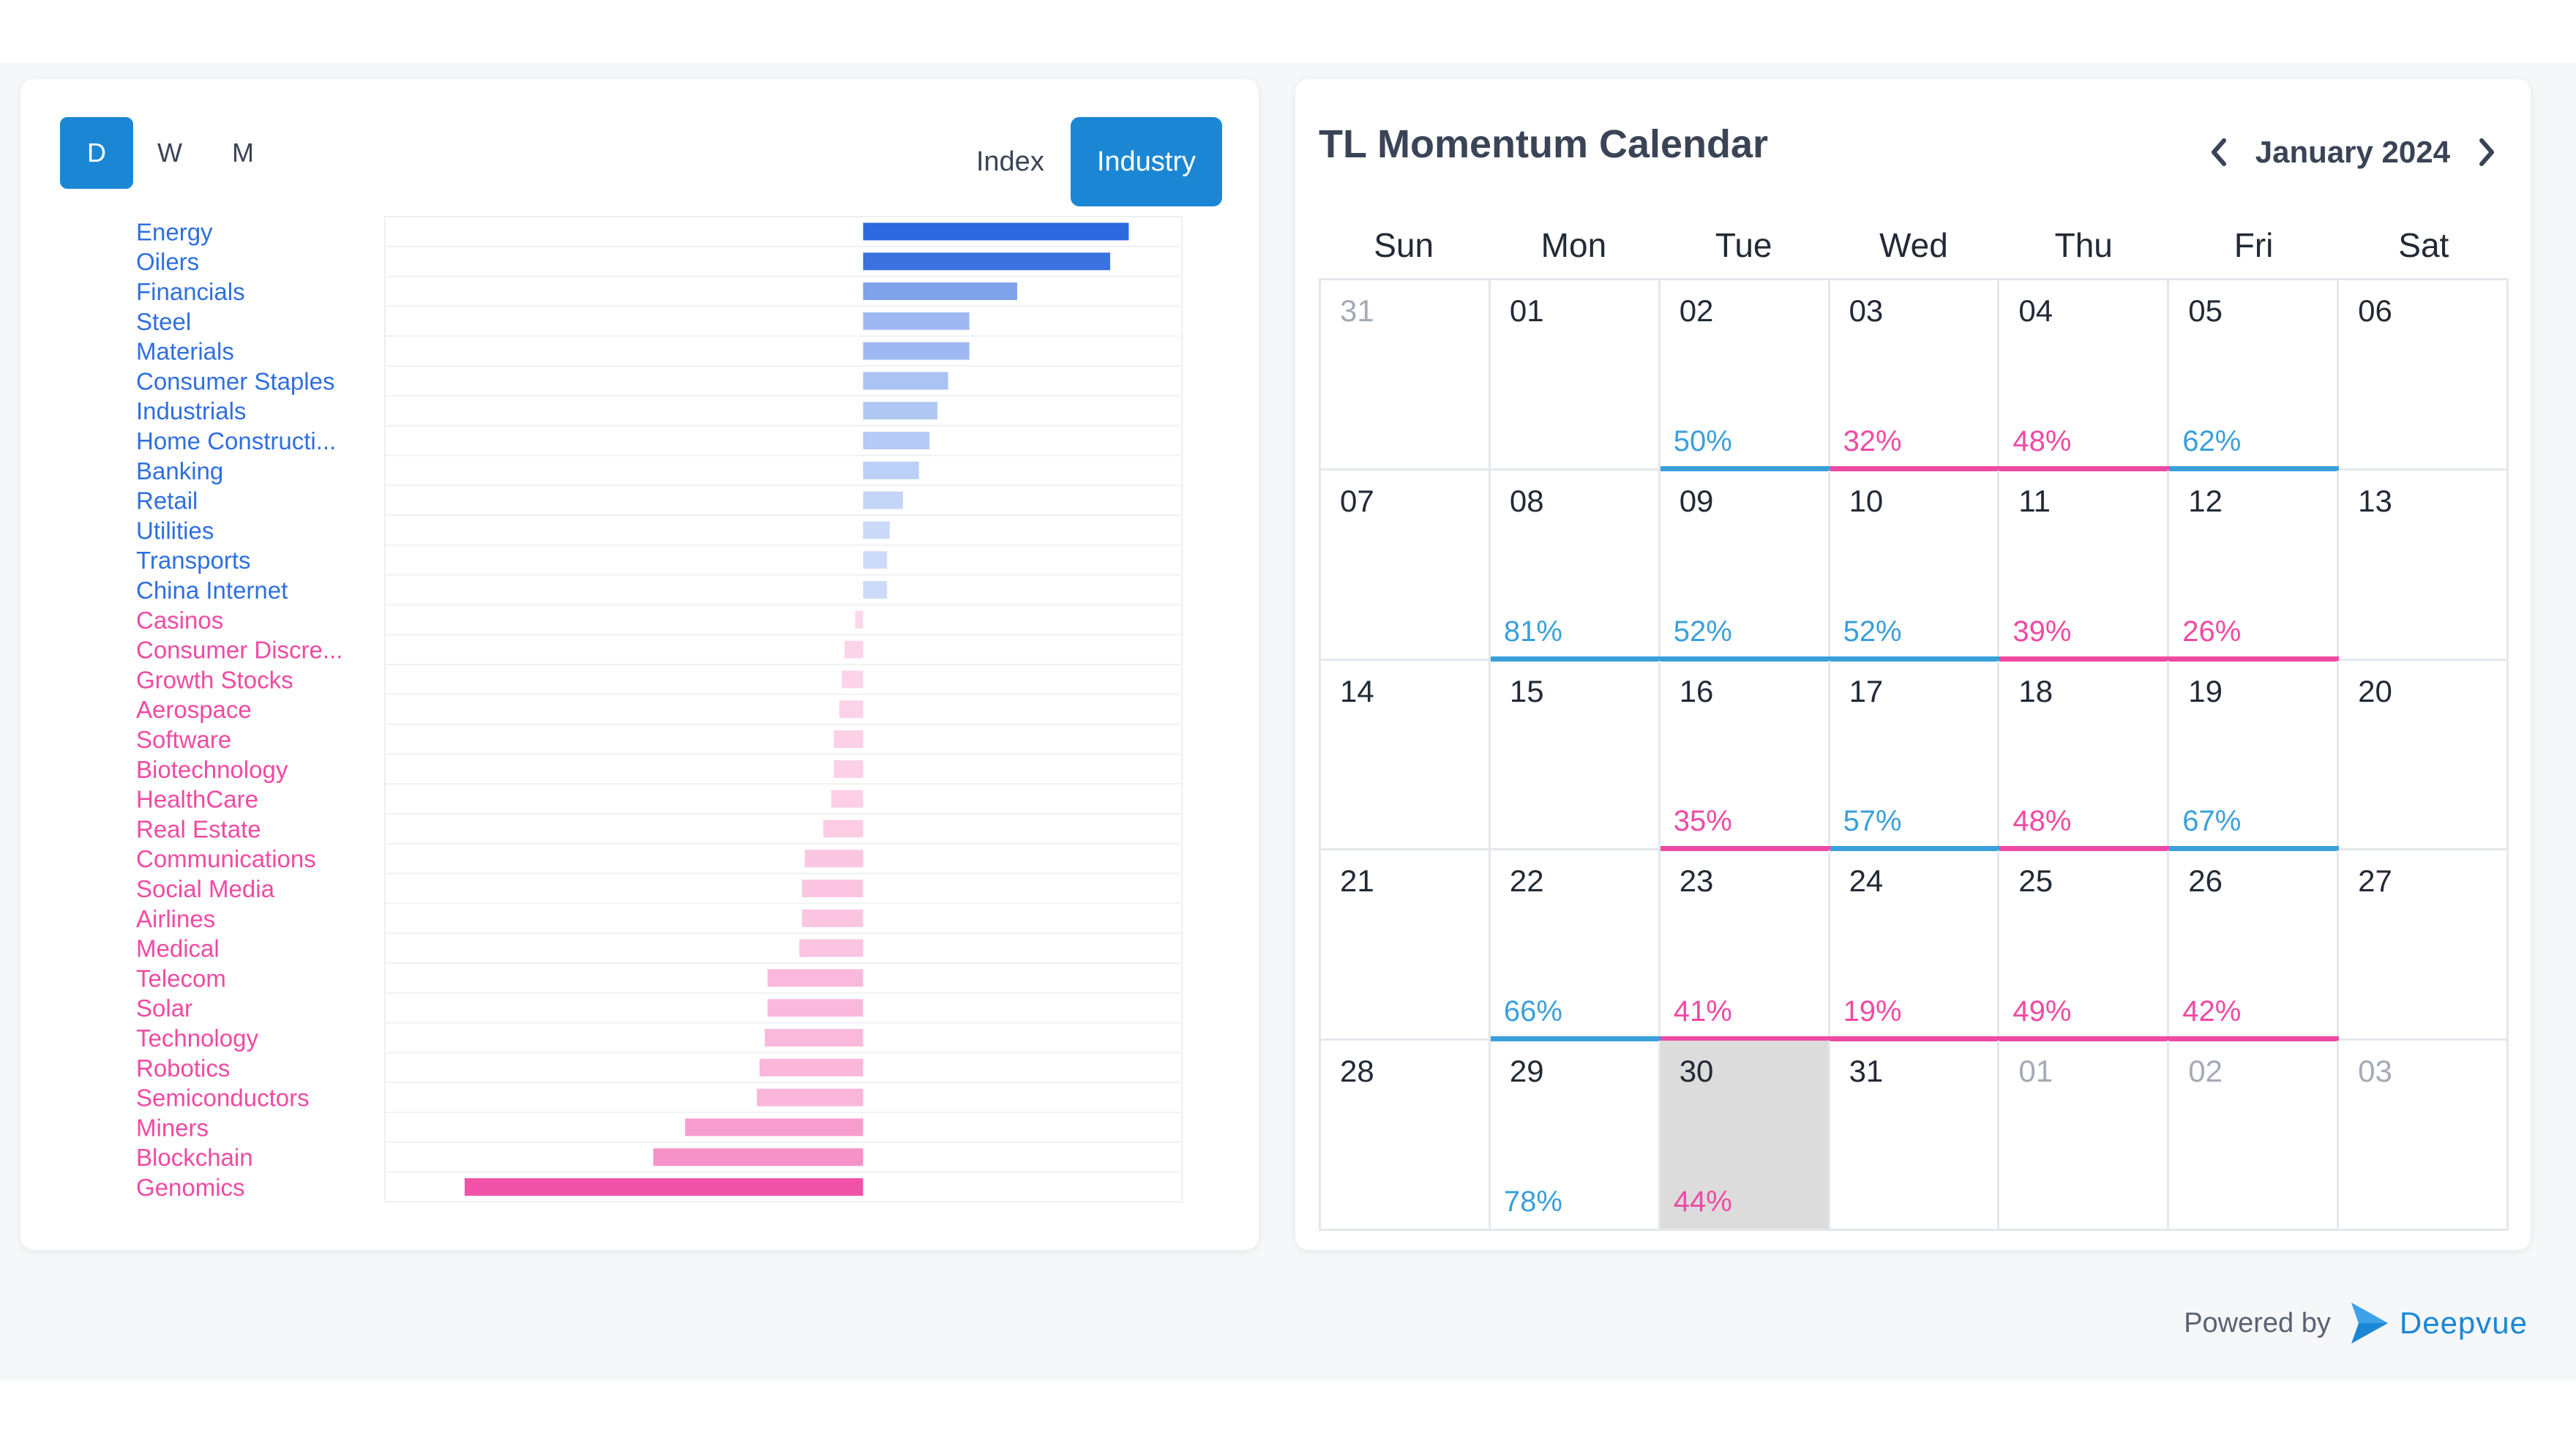  I want to click on calendar-day: 06, so click(2424, 375).